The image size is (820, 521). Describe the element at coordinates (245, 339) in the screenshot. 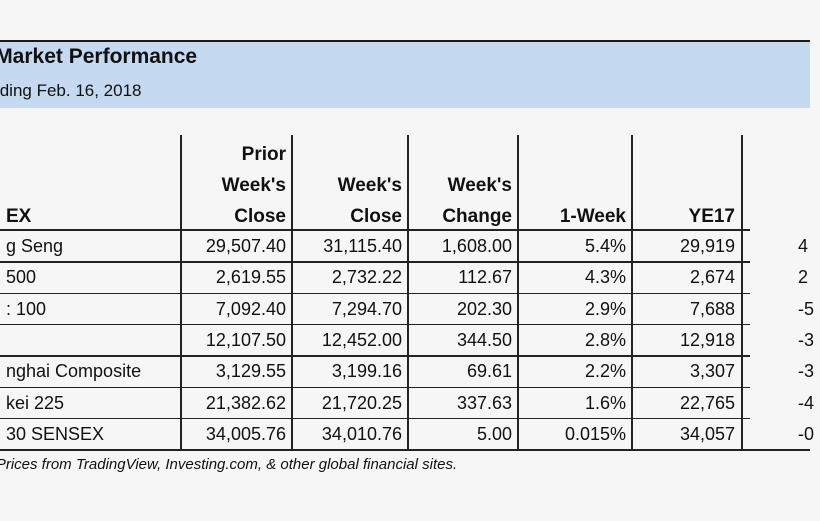

I see `cell-prior-close: 12,107.50` at that location.